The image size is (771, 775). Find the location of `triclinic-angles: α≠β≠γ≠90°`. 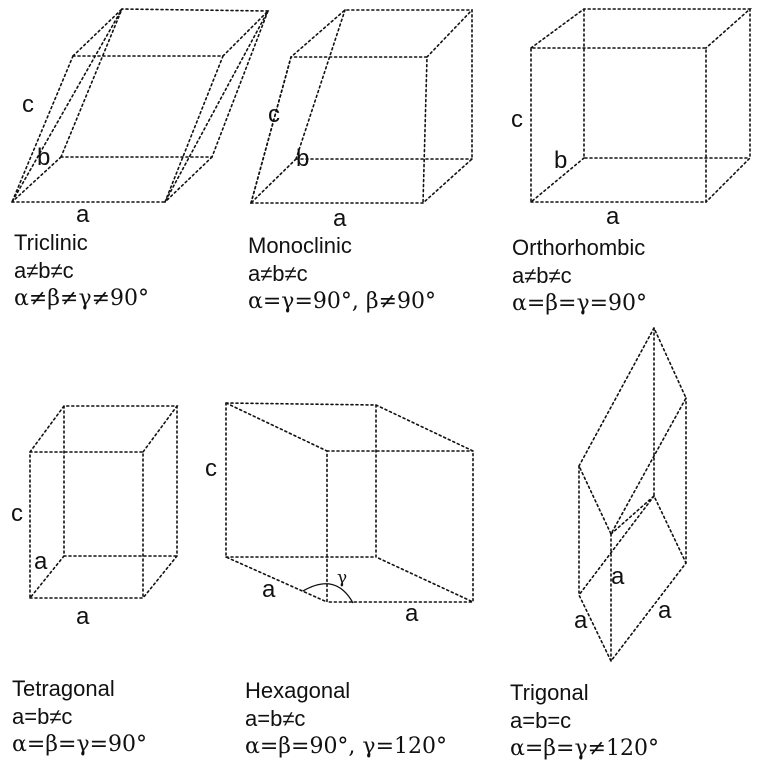

triclinic-angles: α≠β≠γ≠90° is located at coordinates (82, 298).